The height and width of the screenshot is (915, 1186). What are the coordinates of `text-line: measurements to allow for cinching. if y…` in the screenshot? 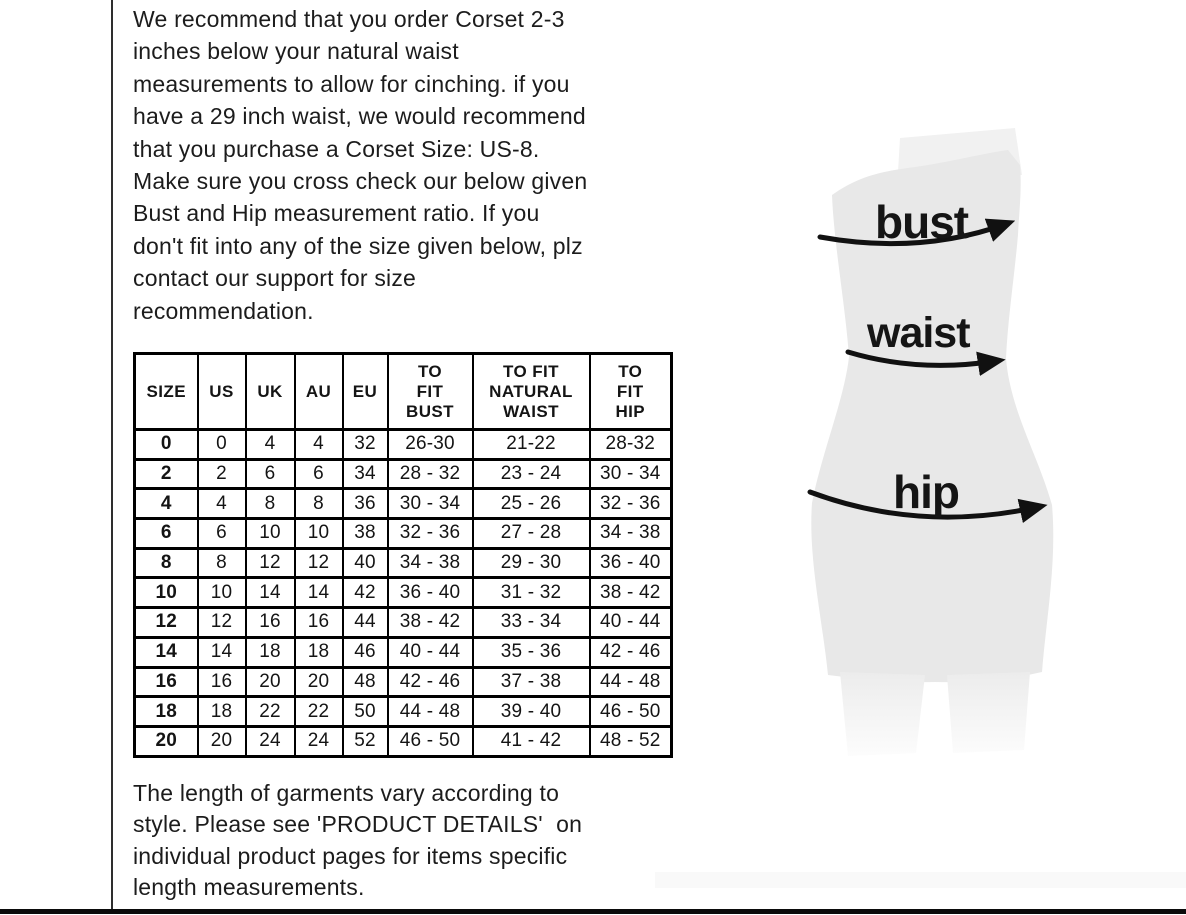 It's located at (351, 83).